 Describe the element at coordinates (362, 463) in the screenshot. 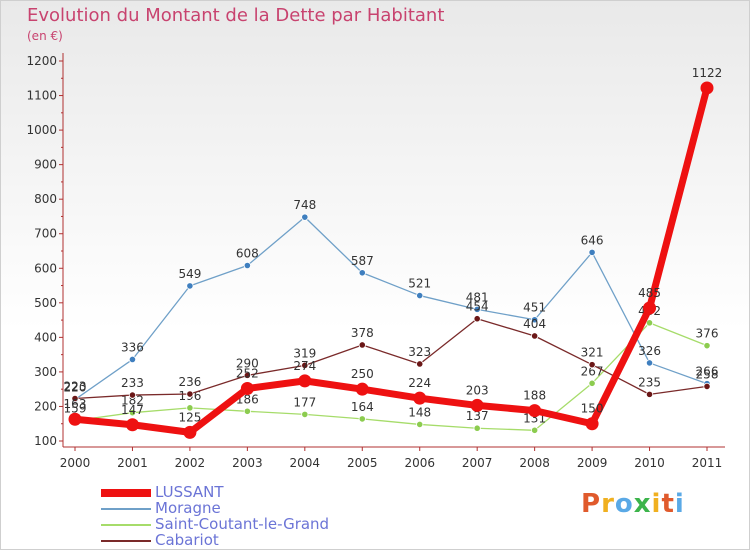

I see `x-tick-label: 2005` at that location.